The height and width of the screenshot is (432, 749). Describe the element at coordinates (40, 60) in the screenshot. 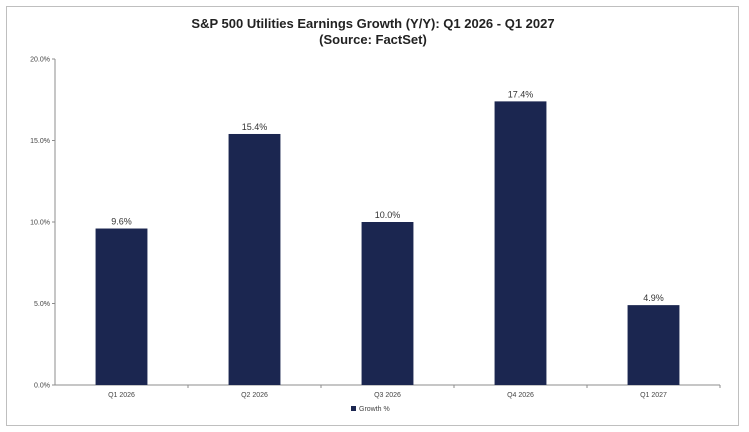

I see `y-tick-label: 20.0%` at that location.